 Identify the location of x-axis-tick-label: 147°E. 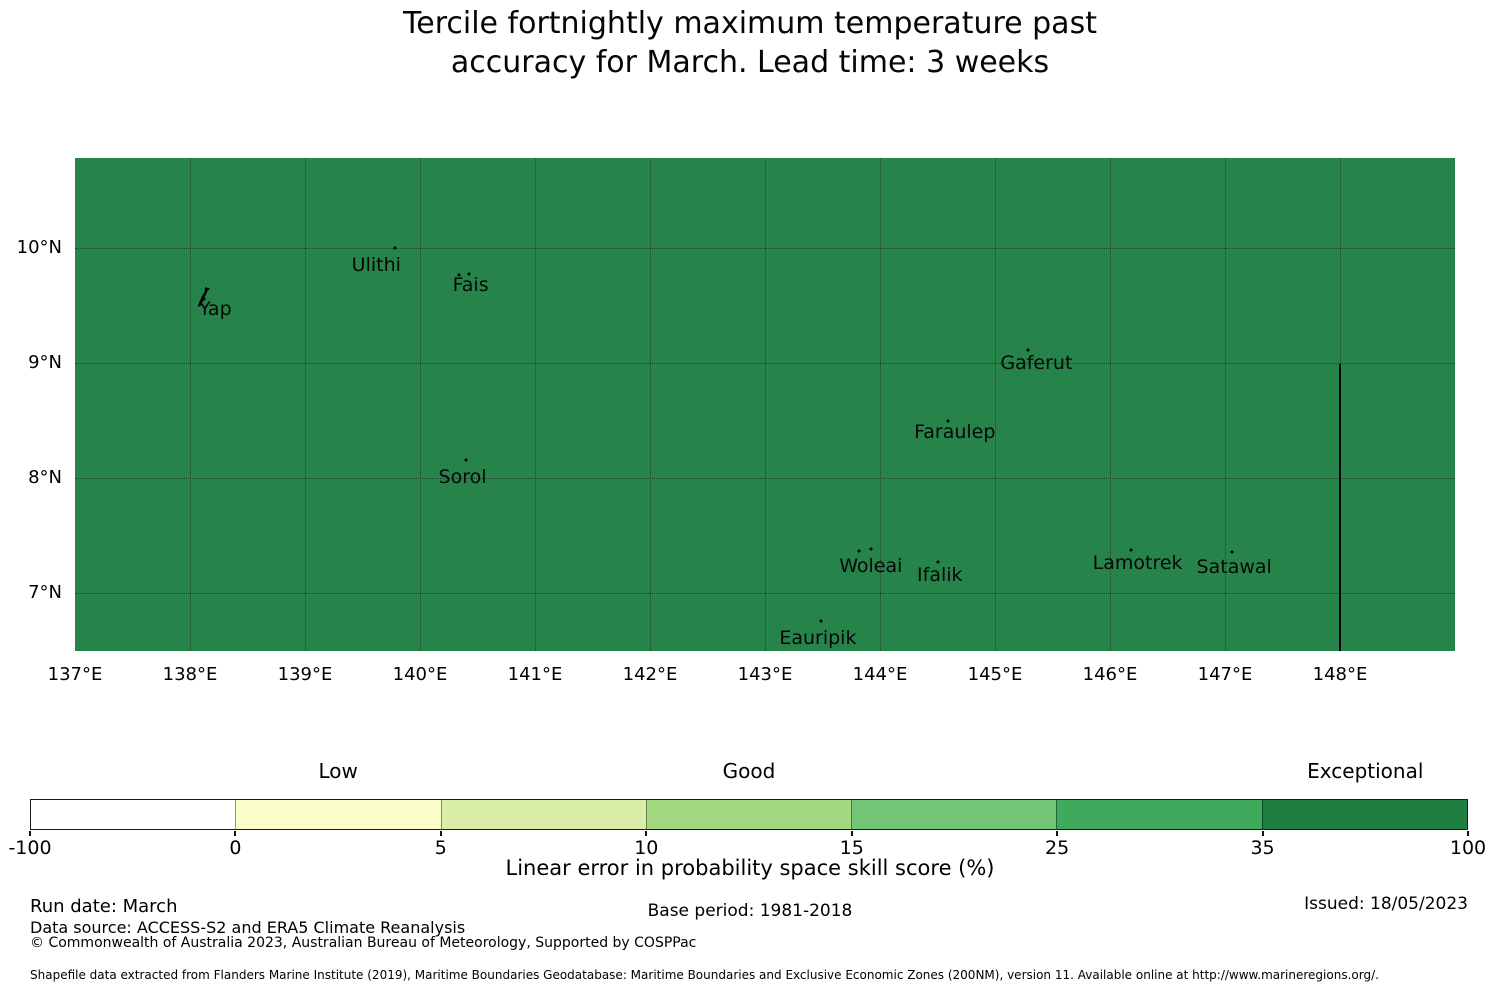
(1225, 674).